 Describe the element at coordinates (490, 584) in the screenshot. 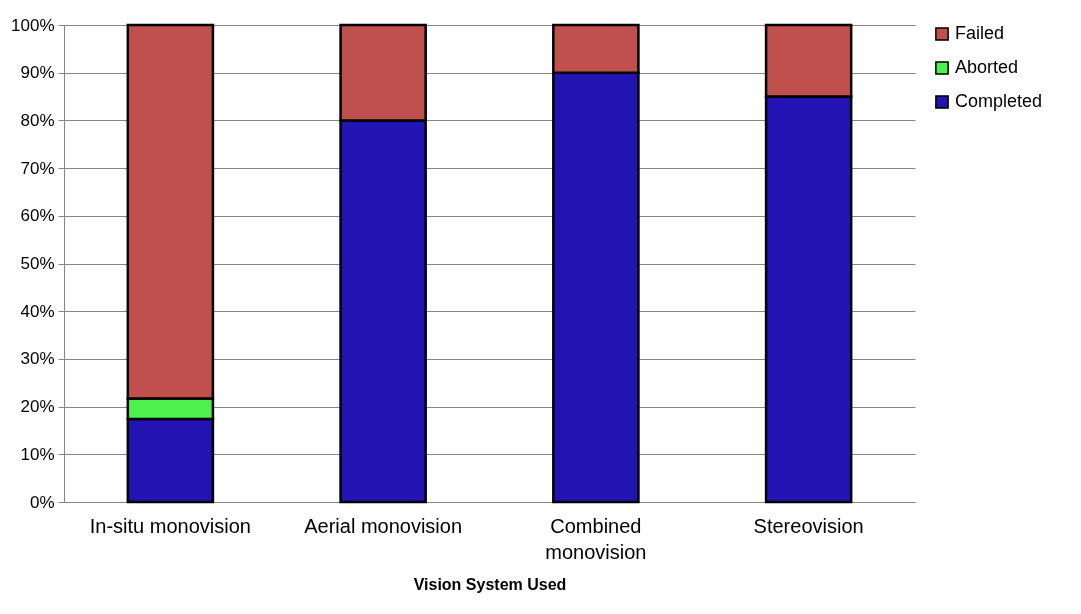

I see `x-axis-title: Vision System Used` at that location.